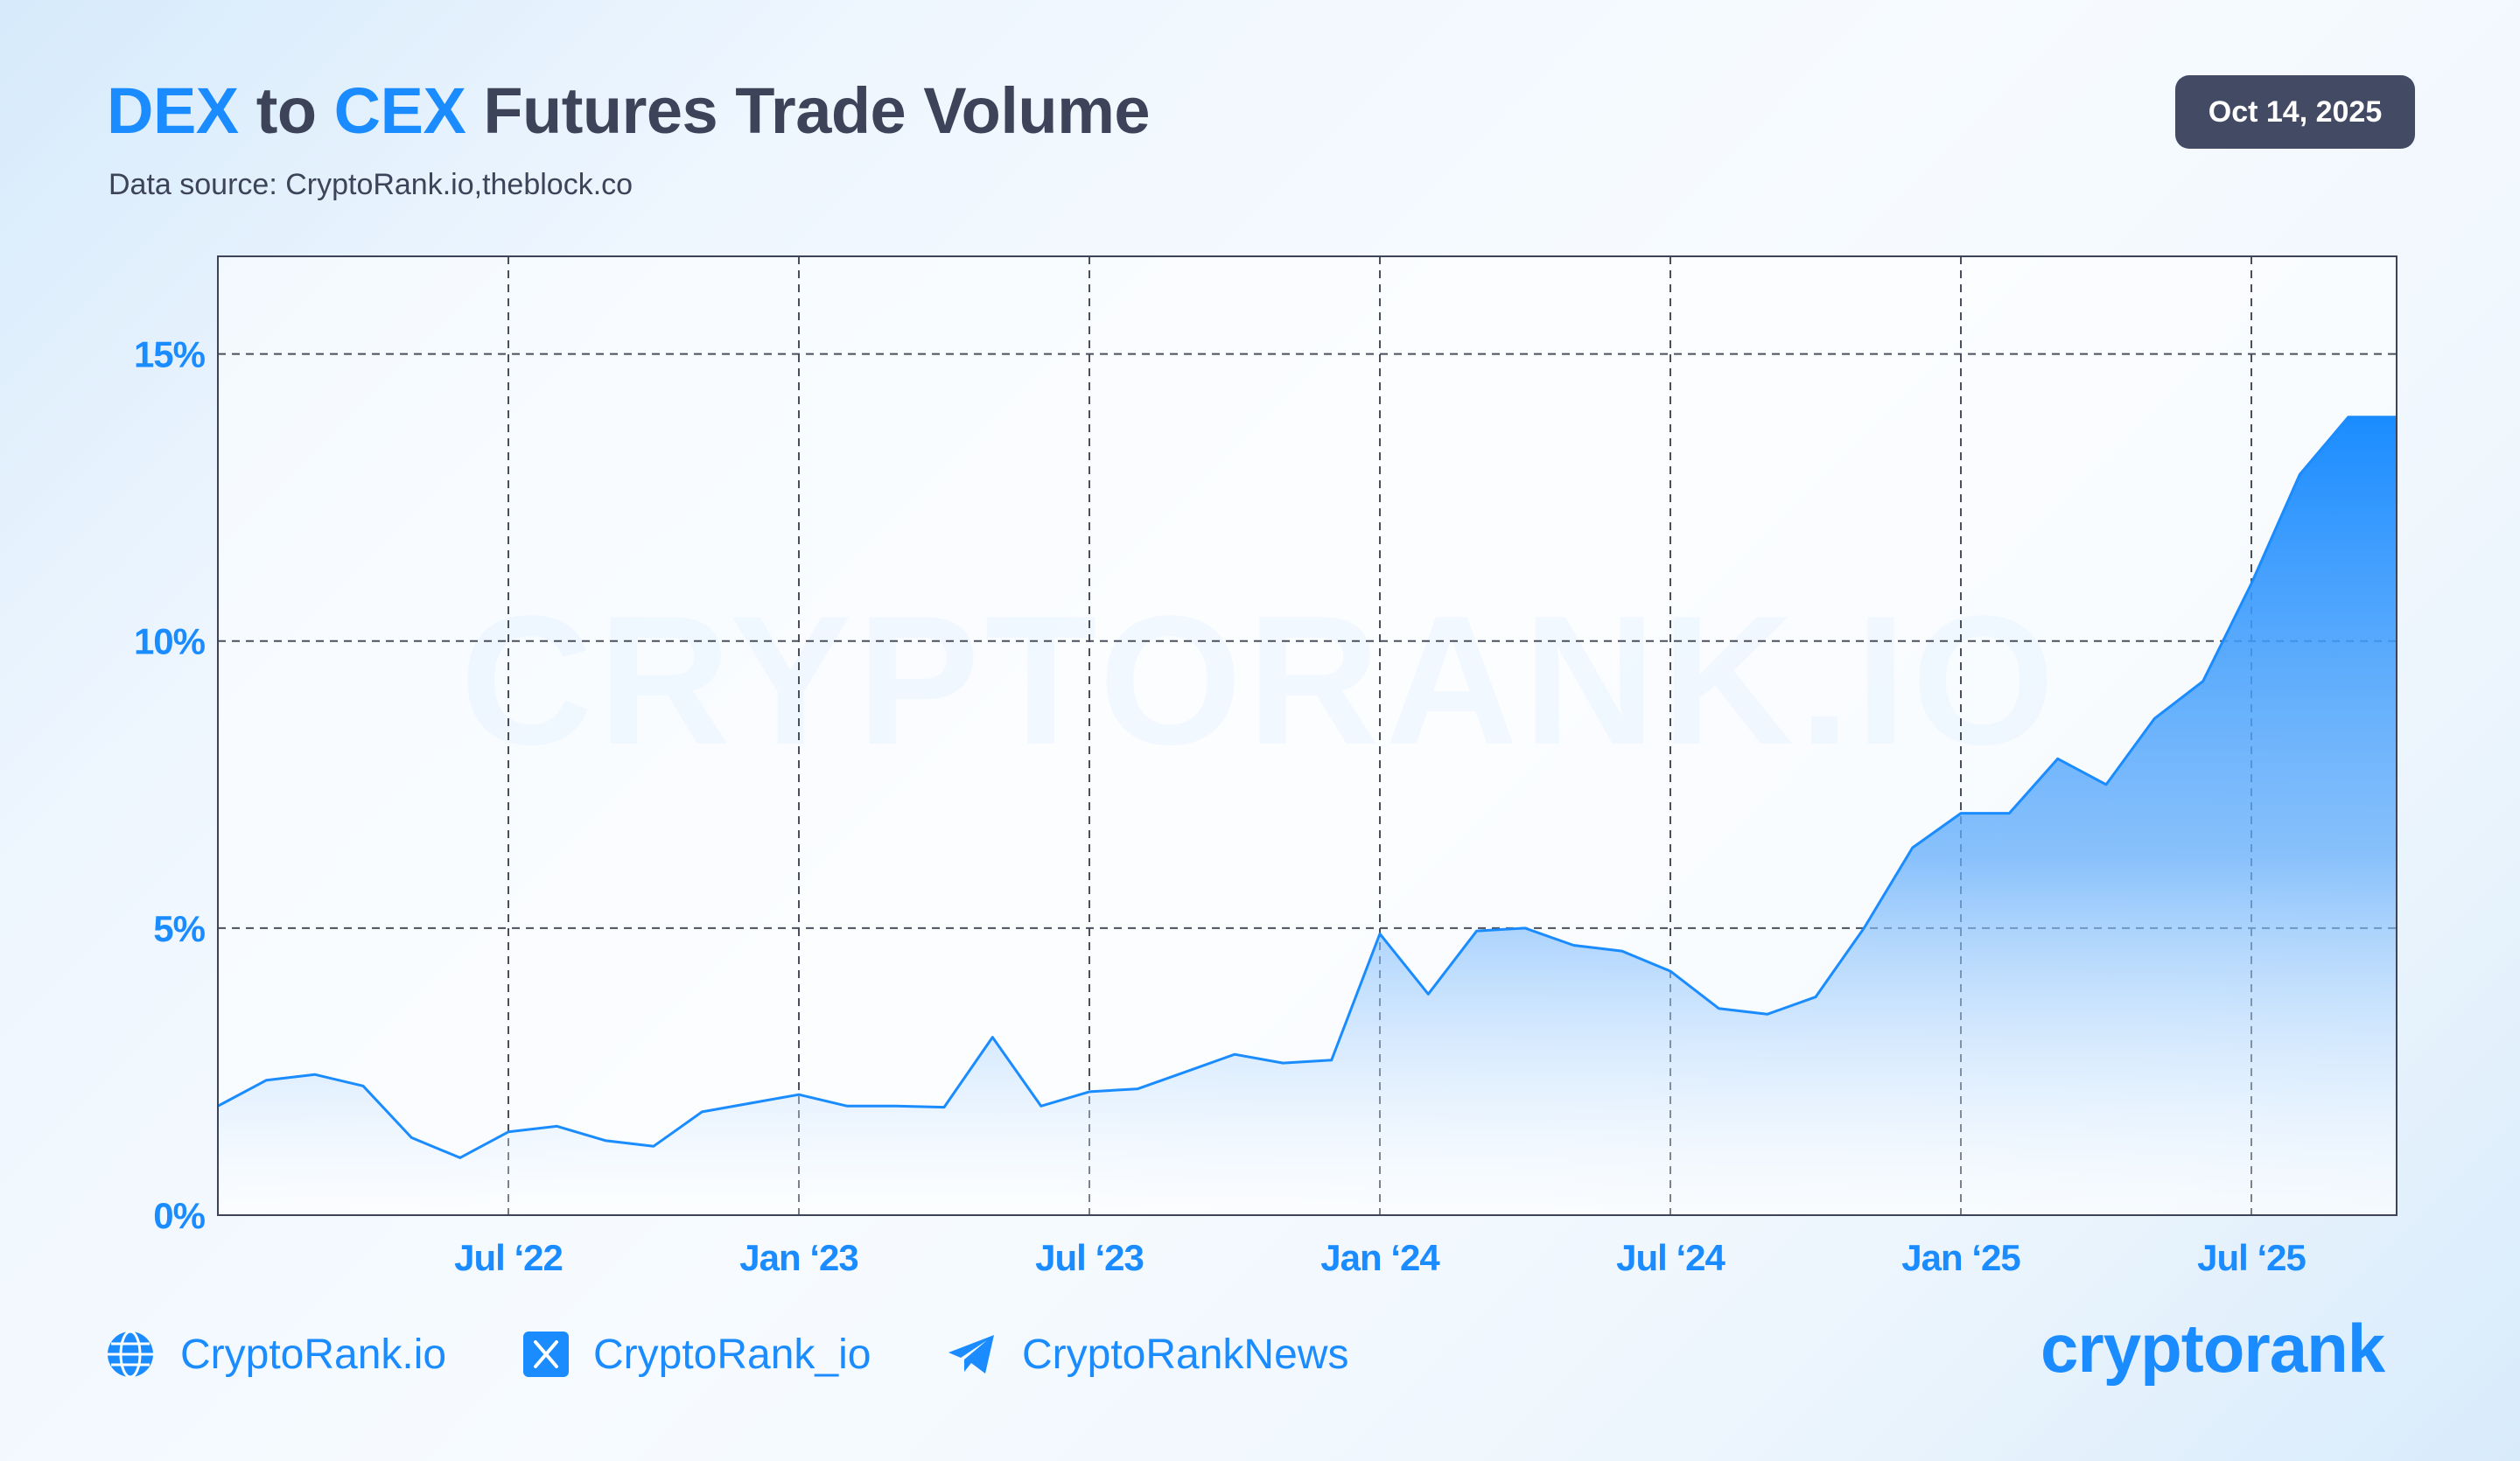 The image size is (2520, 1461). I want to click on title-dex: DEX, so click(173, 111).